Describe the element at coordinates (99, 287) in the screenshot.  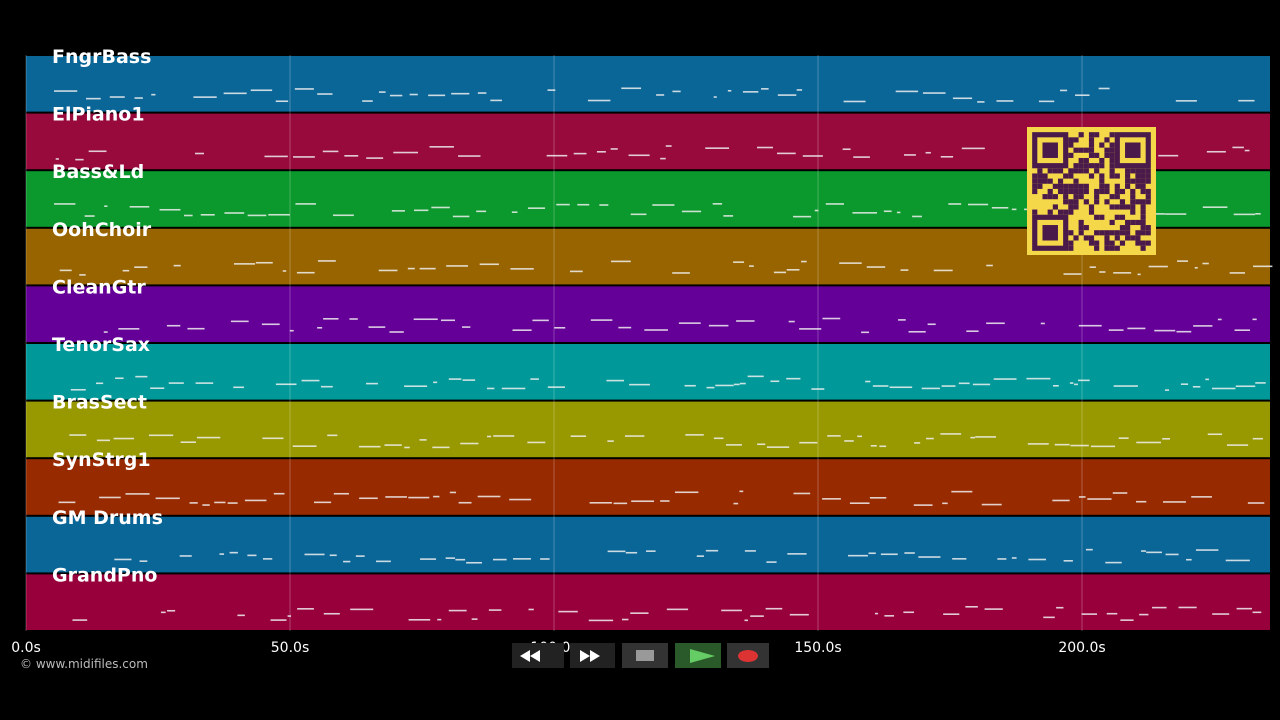
I see `track-name: CleanGtr` at that location.